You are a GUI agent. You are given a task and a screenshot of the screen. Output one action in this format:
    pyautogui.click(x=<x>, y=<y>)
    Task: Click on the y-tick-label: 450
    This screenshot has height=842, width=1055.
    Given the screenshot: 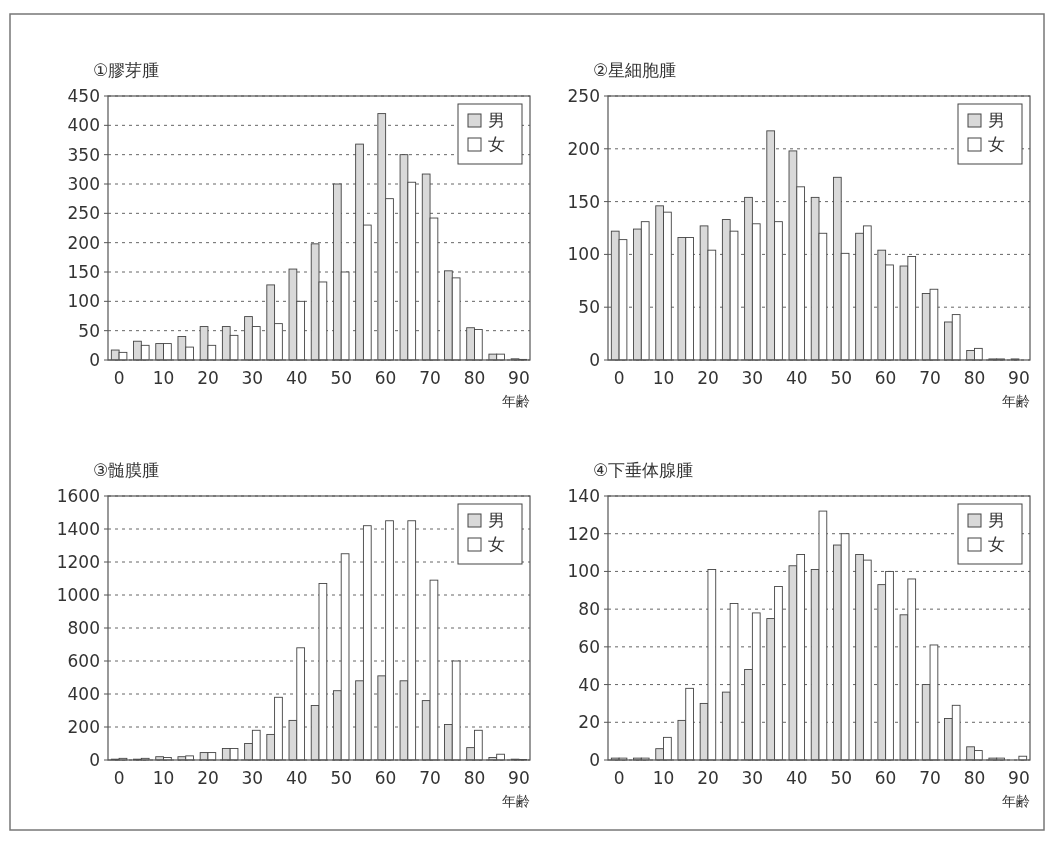 What is the action you would take?
    pyautogui.click(x=83, y=95)
    